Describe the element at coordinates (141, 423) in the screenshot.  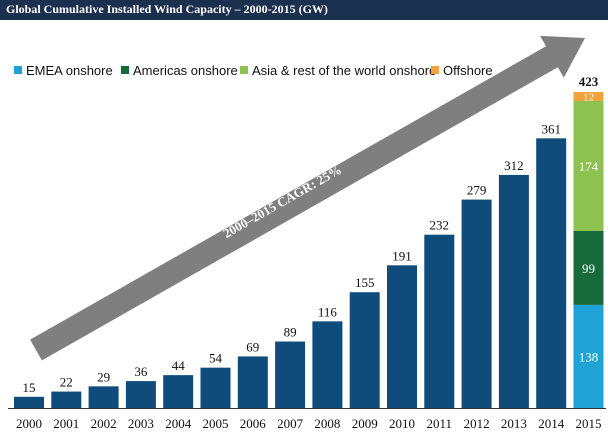
I see `x-tick-2003: 2003` at that location.